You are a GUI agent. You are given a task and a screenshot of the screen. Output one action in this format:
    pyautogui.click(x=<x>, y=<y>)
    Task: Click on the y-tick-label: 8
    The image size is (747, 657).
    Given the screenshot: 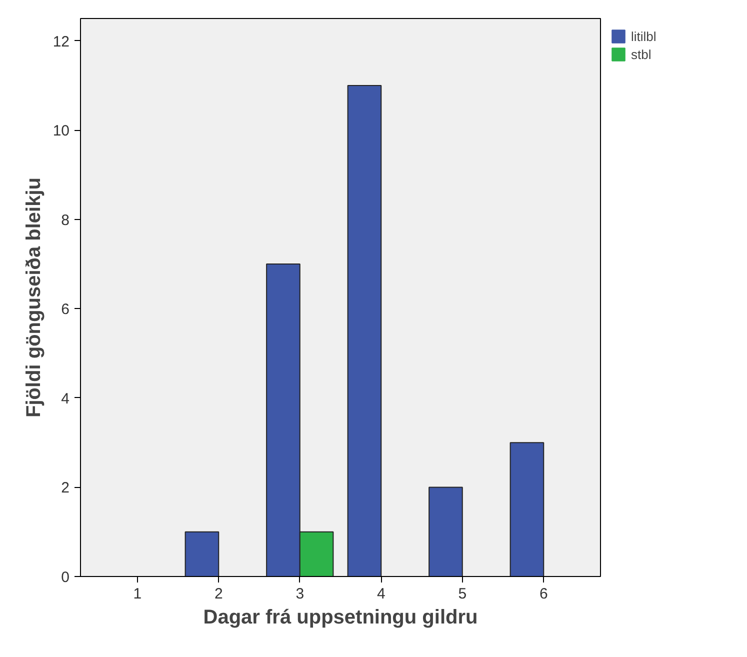 What is the action you would take?
    pyautogui.click(x=65, y=220)
    